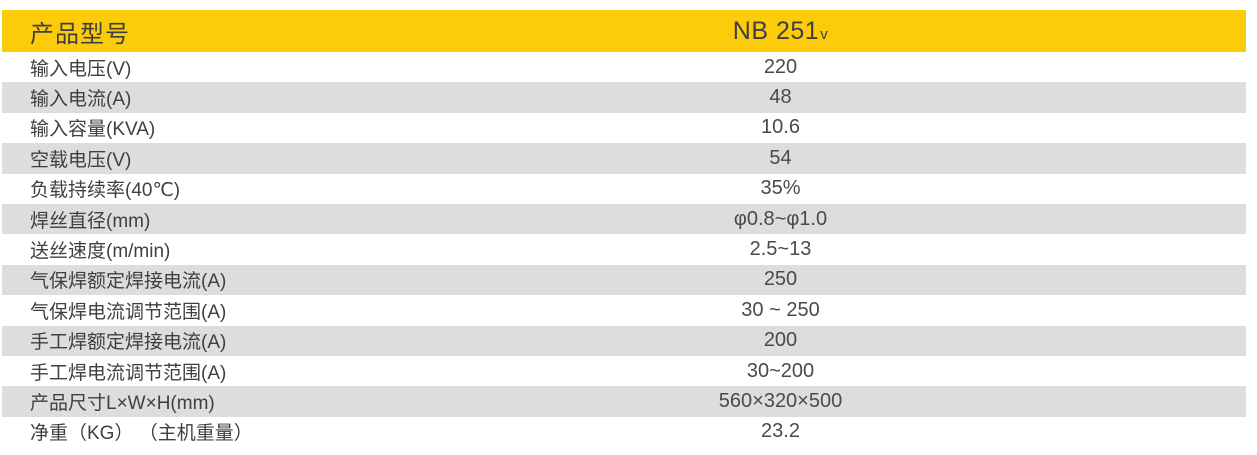  What do you see at coordinates (624, 371) in the screenshot?
I see `spec-row: 手工焊电流调节范围(A) 30~200` at bounding box center [624, 371].